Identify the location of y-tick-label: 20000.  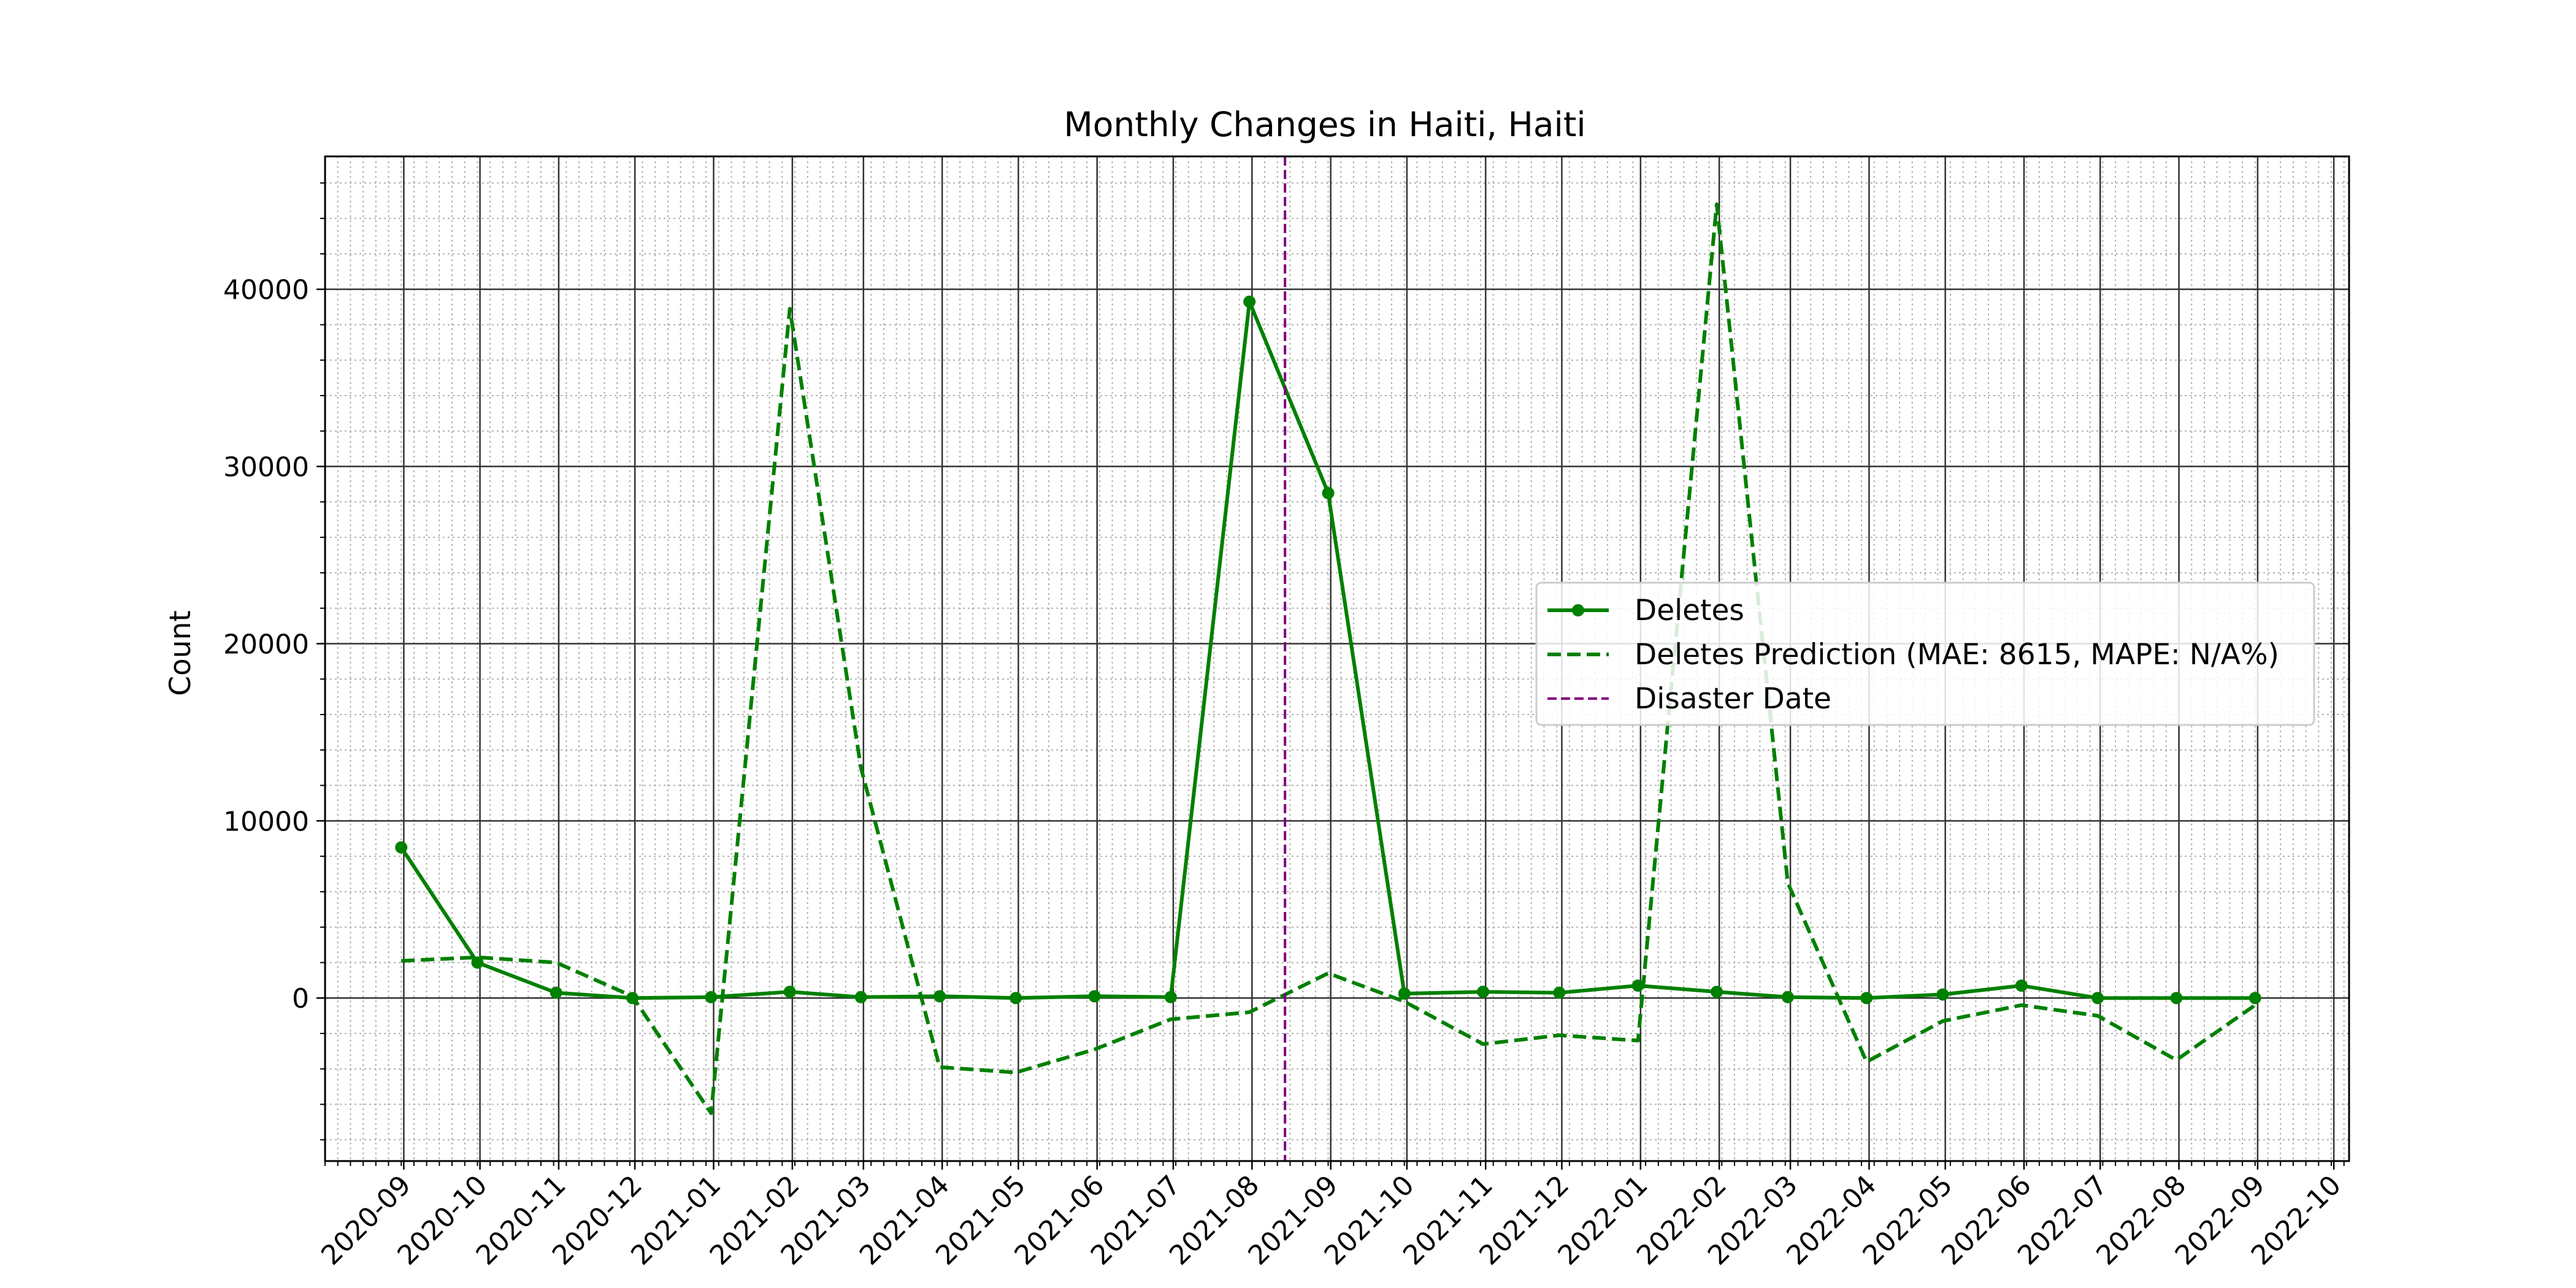
(266, 644).